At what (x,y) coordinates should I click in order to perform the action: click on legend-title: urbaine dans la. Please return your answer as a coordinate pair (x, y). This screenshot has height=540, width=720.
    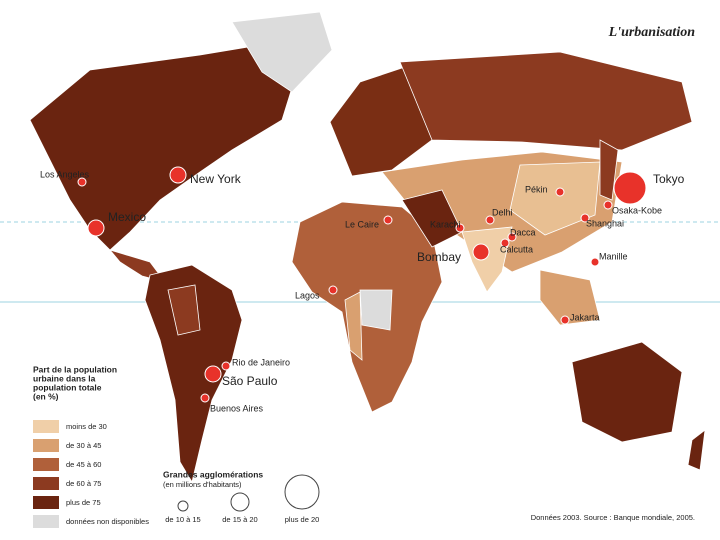
    Looking at the image, I should click on (64, 378).